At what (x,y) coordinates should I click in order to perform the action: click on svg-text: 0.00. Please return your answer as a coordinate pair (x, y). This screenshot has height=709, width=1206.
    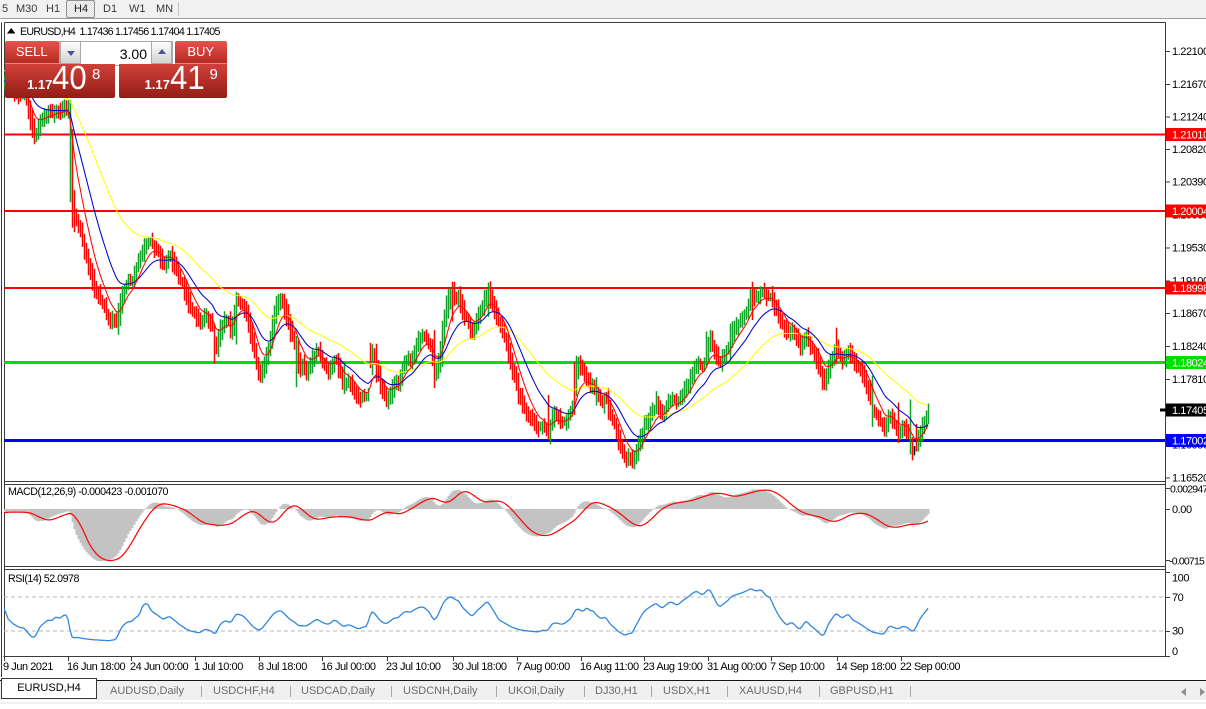
    Looking at the image, I should click on (1182, 510).